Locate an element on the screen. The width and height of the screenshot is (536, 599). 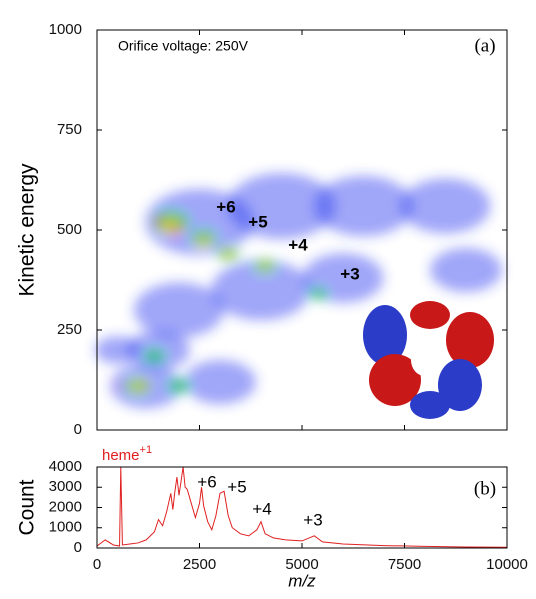
y-axis-label: Kinetic energy is located at coordinates (27, 230).